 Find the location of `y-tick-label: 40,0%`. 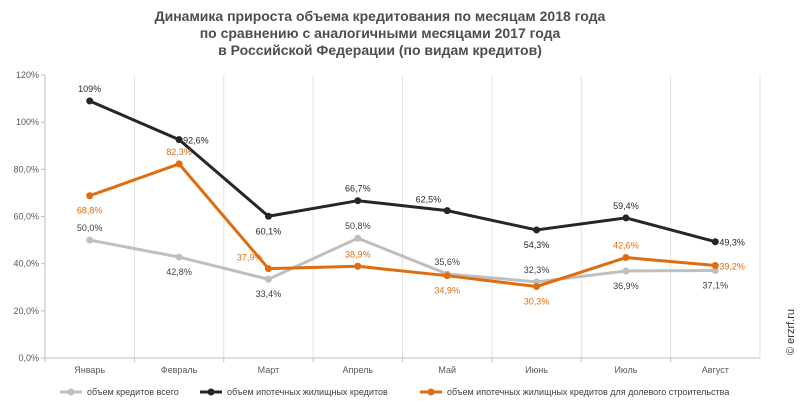

y-tick-label: 40,0% is located at coordinates (26, 264).